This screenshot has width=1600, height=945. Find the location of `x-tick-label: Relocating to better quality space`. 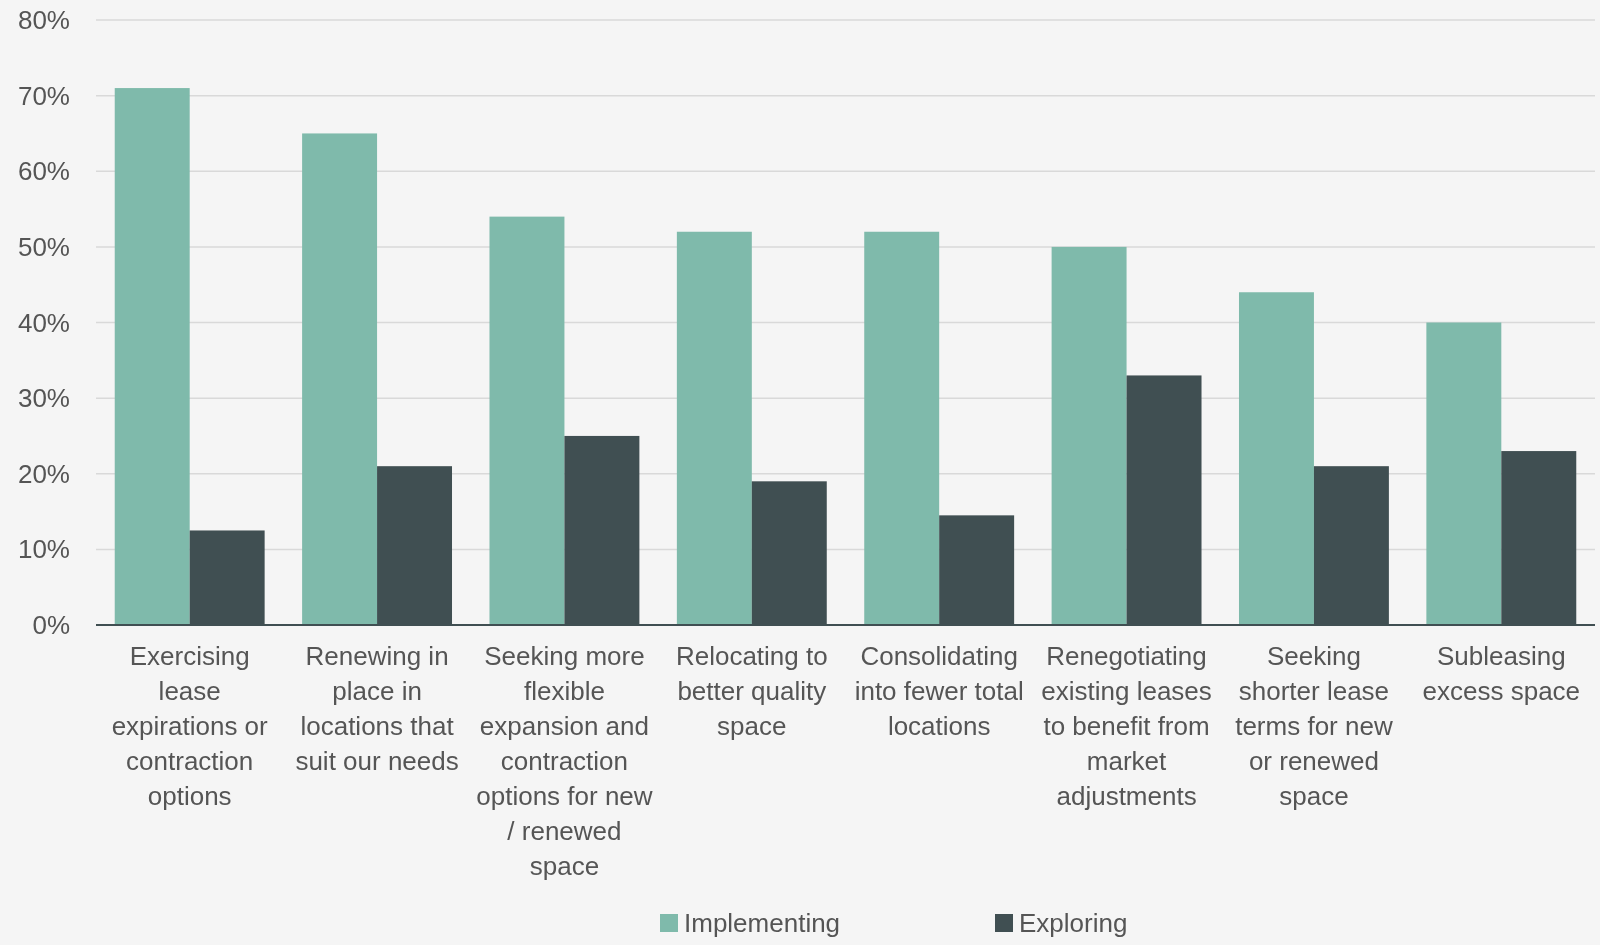

x-tick-label: Relocating to better quality space is located at coordinates (751, 691).